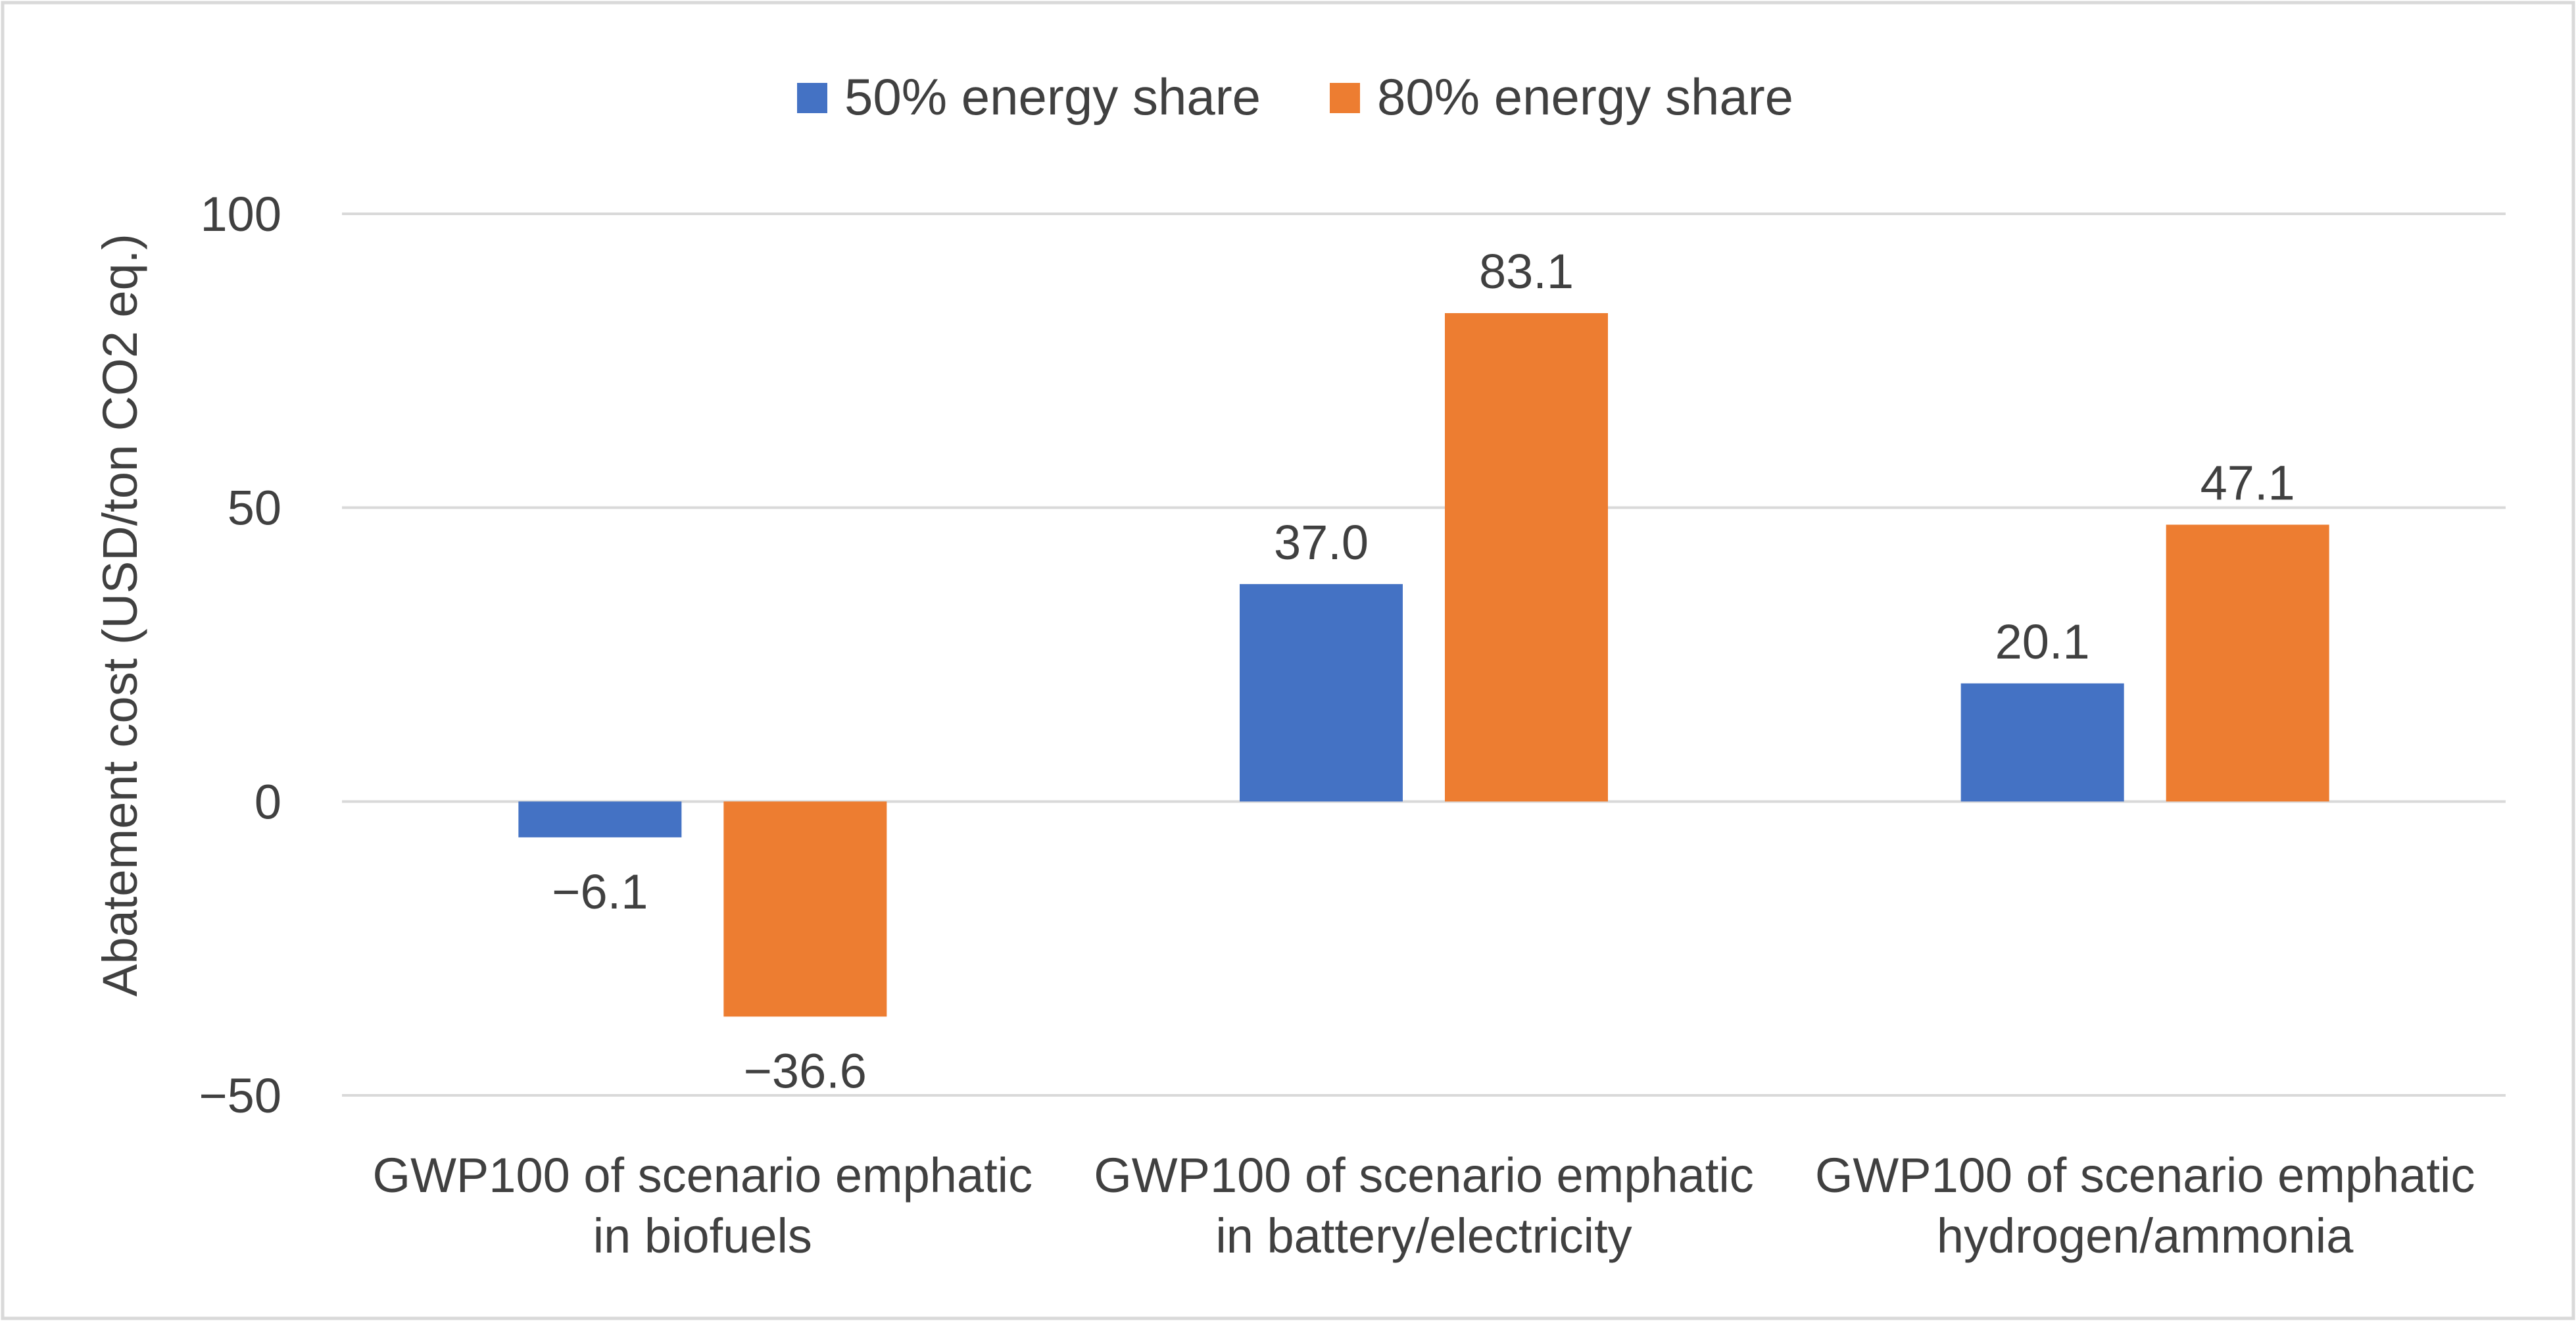  Describe the element at coordinates (241, 214) in the screenshot. I see `y-tick-label: 100` at that location.